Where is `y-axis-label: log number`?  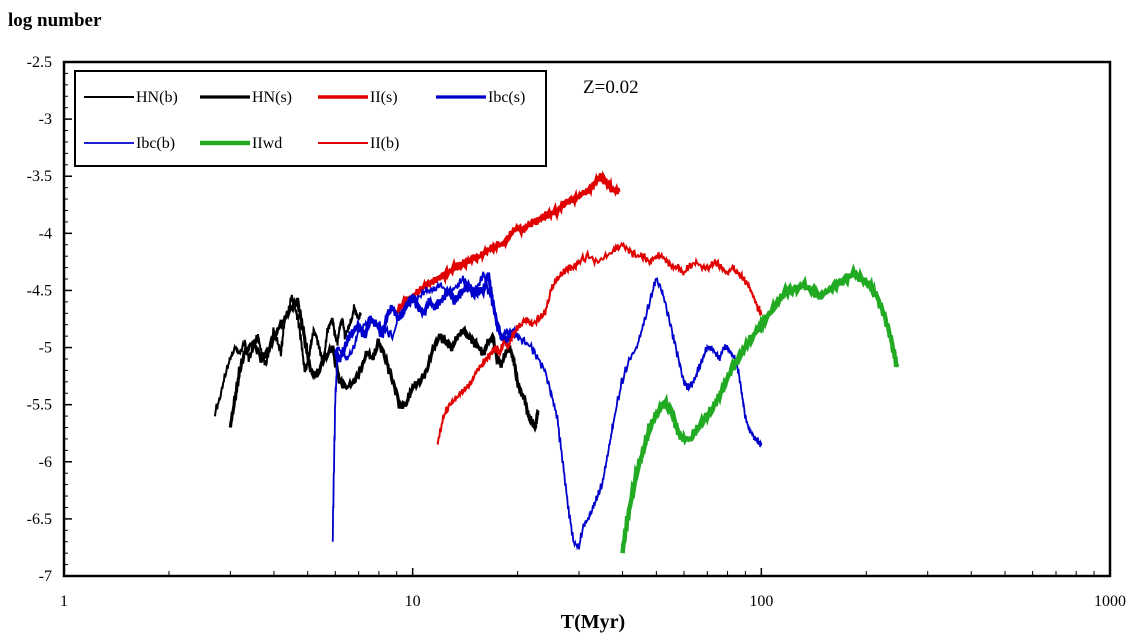 y-axis-label: log number is located at coordinates (55, 20).